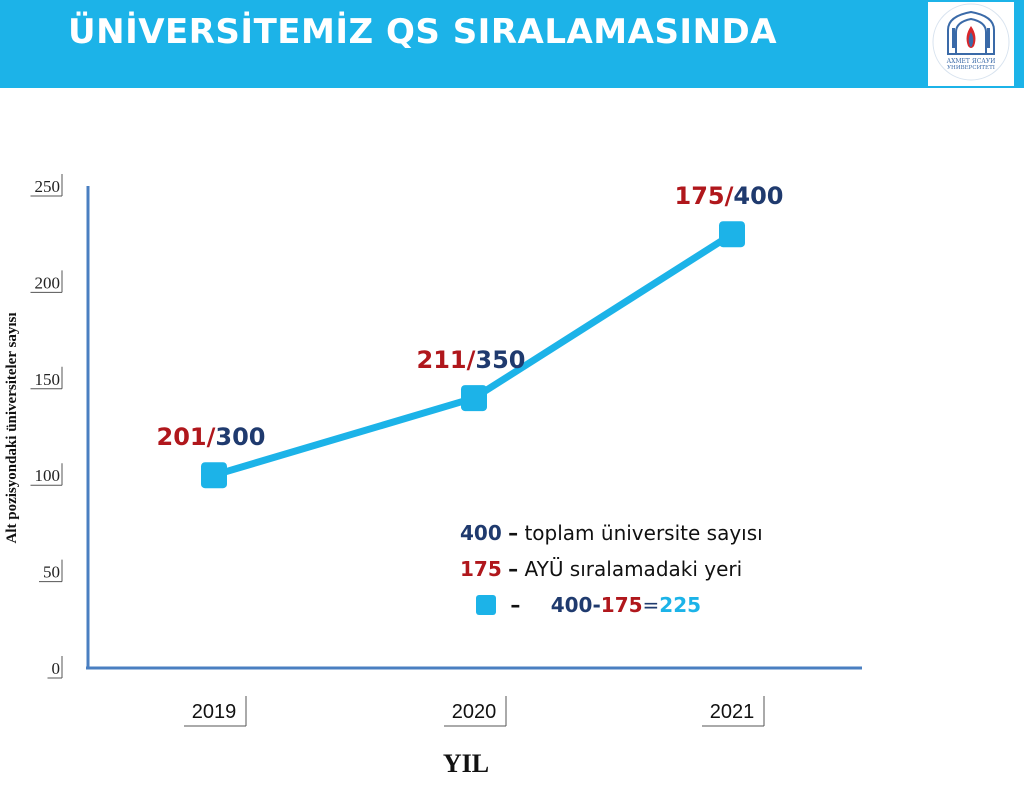  Describe the element at coordinates (633, 569) in the screenshot. I see `legend-rank-text: AYÜ sıralamadaki yeri` at that location.